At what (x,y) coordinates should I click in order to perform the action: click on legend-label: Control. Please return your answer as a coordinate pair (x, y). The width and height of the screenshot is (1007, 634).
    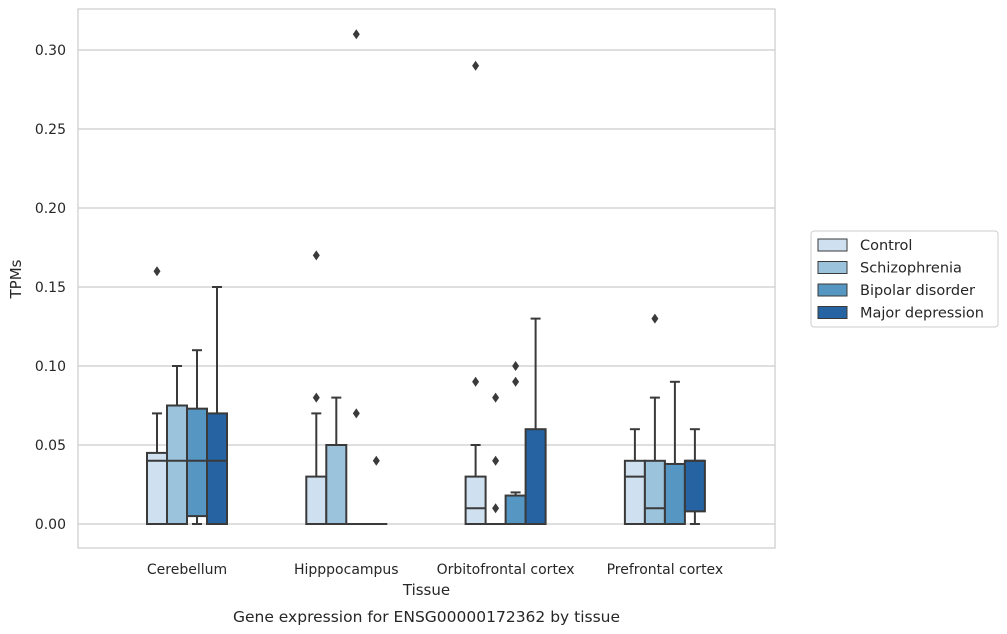
    Looking at the image, I should click on (886, 246).